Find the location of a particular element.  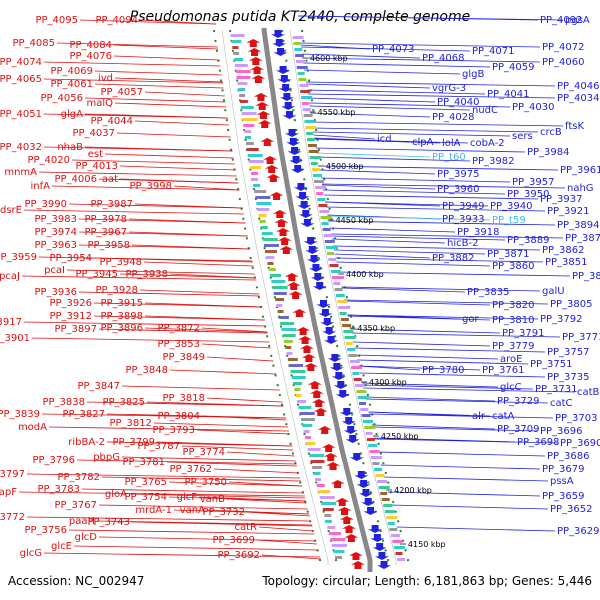

reverse-gene-label: PP_3783 is located at coordinates (58, 489).